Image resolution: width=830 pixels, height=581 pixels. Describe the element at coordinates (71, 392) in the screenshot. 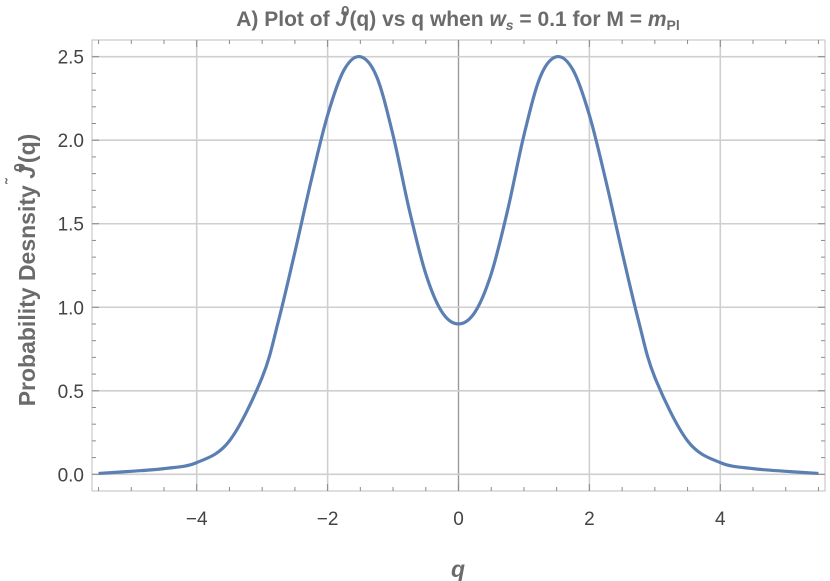

I see `y-tick-label: 0.5` at that location.